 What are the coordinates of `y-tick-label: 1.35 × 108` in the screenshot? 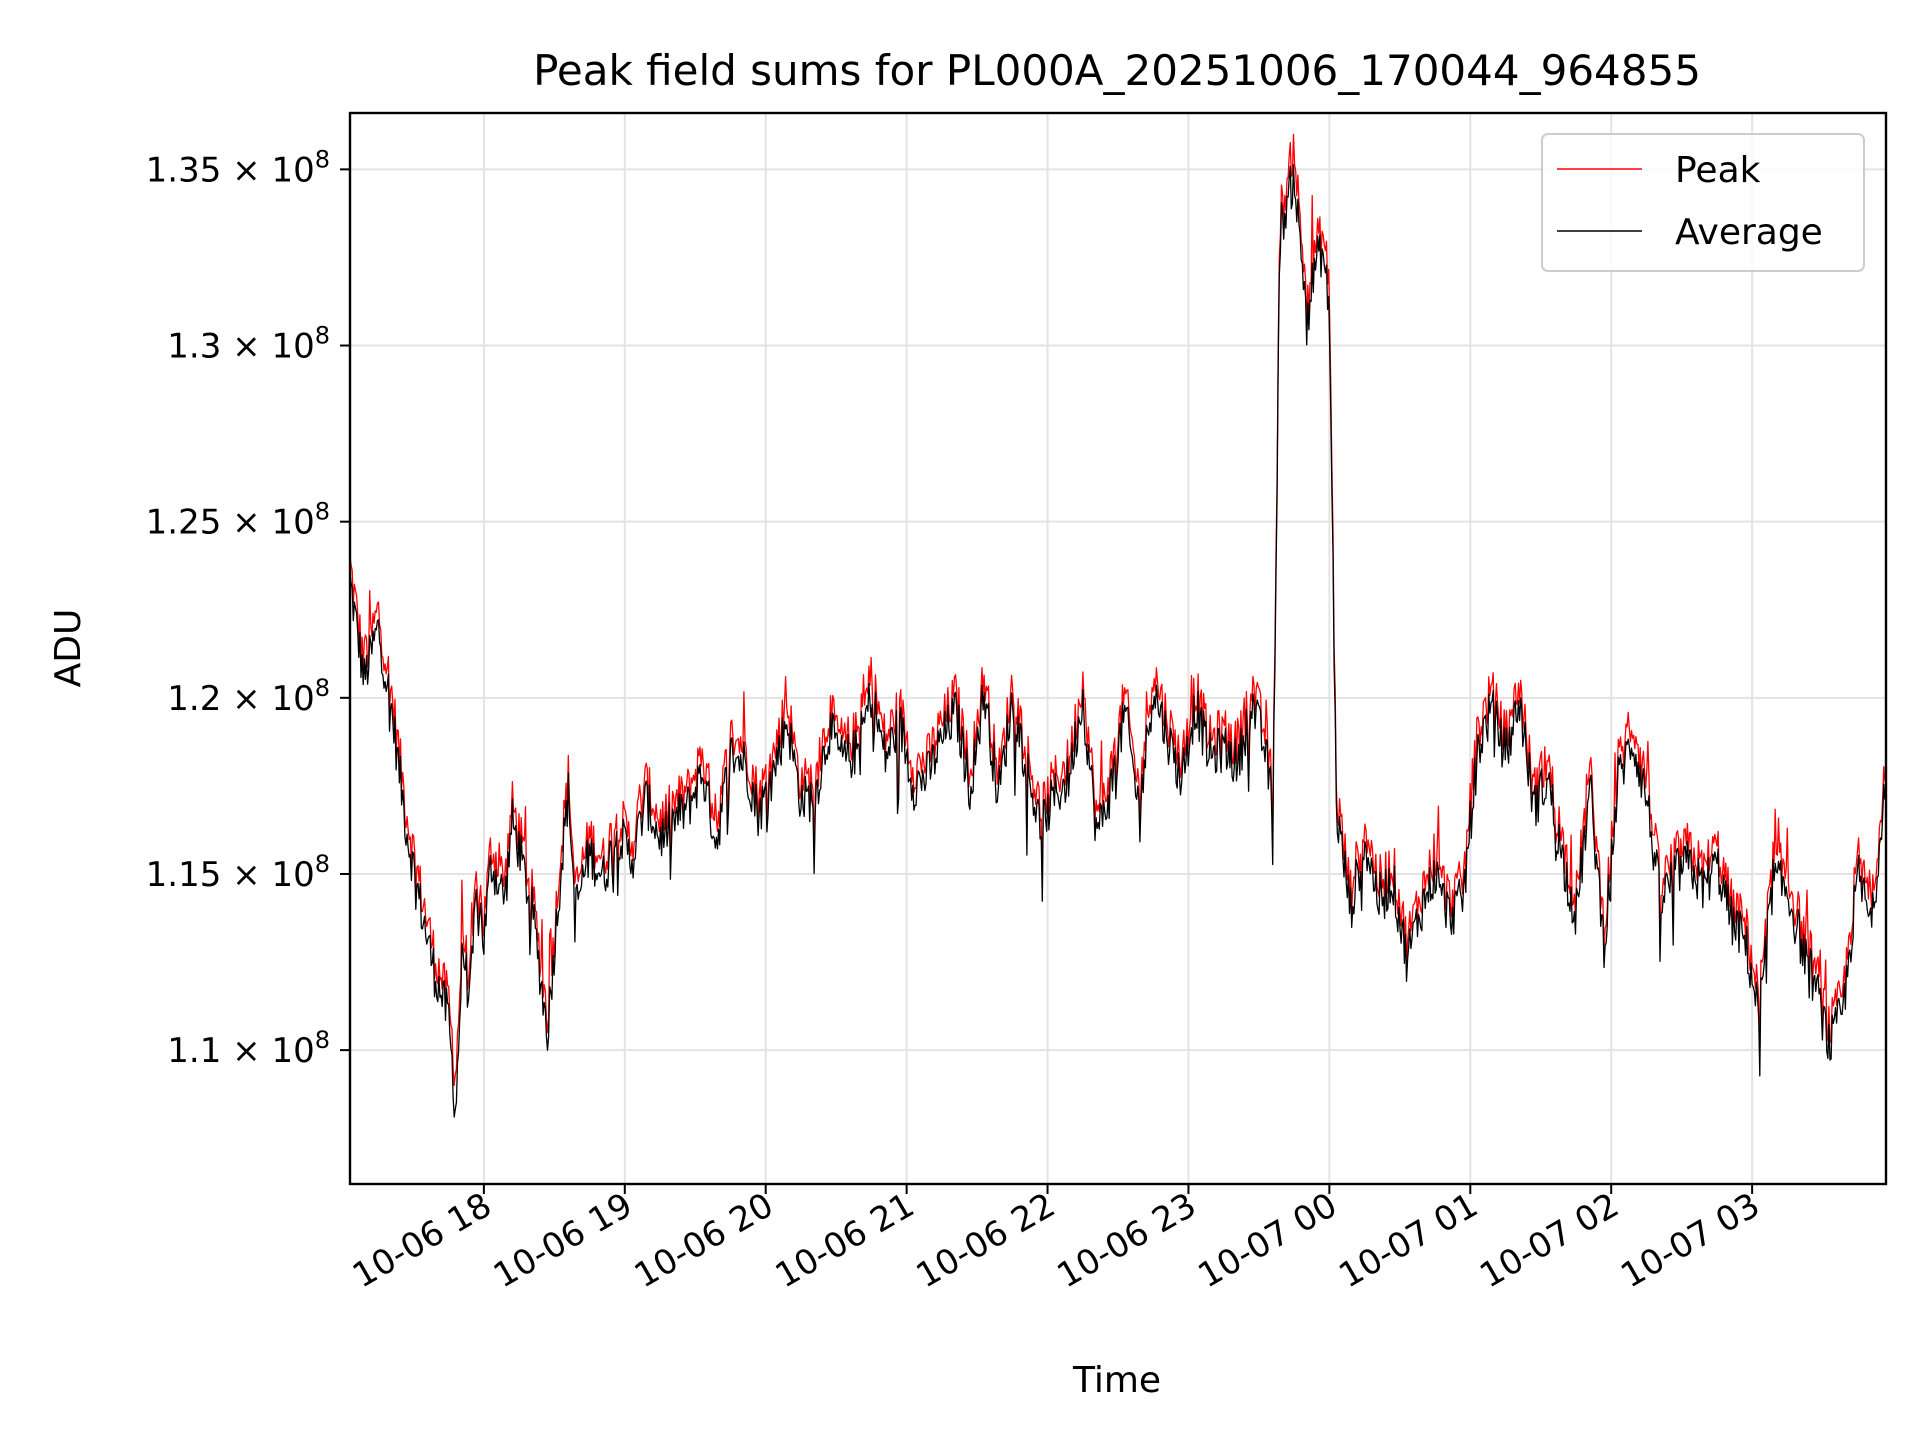 It's located at (238, 167).